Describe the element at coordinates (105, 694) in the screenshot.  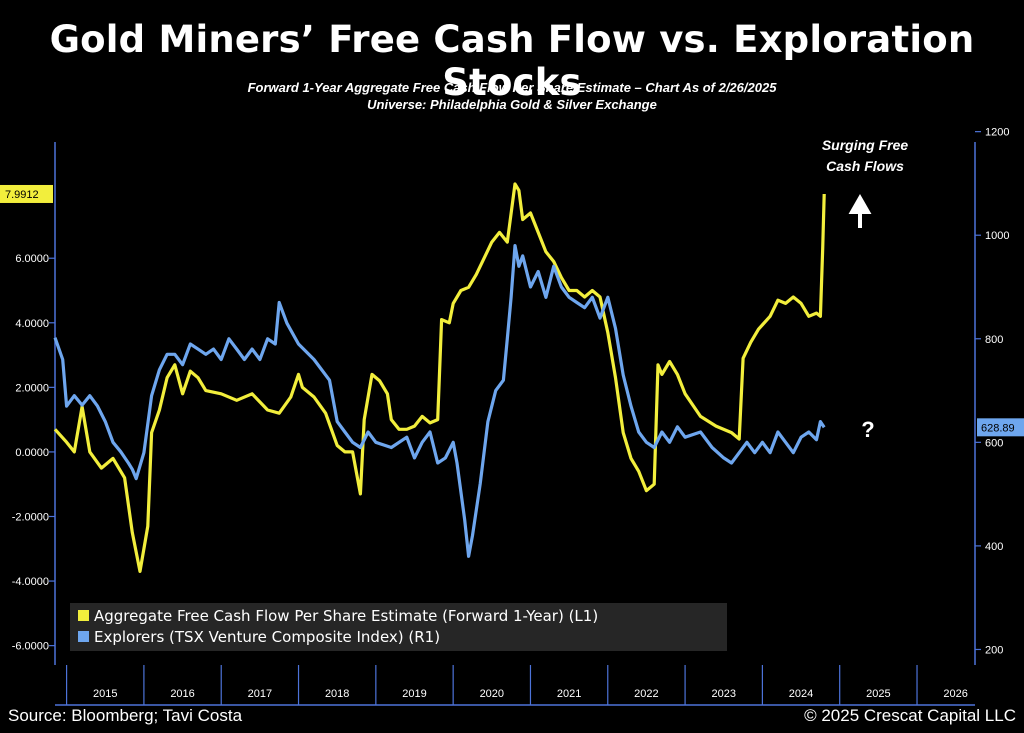
I see `x-tick-label: 2015` at that location.